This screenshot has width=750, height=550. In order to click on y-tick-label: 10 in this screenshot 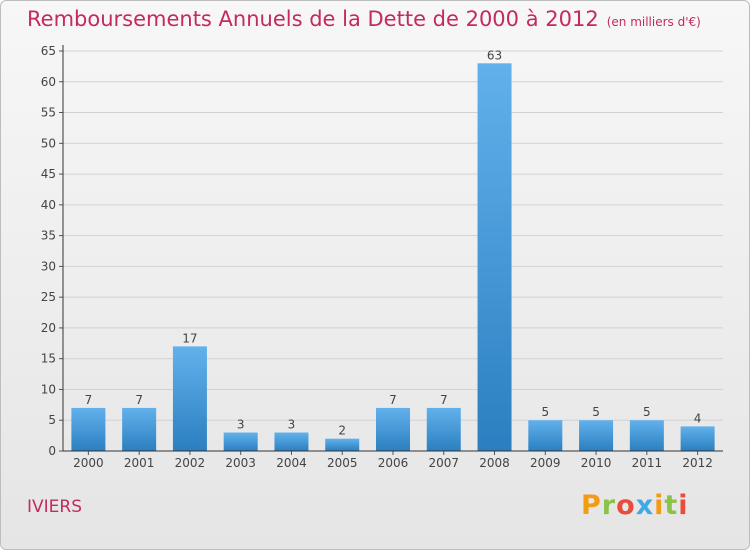, I will do `click(48, 389)`.